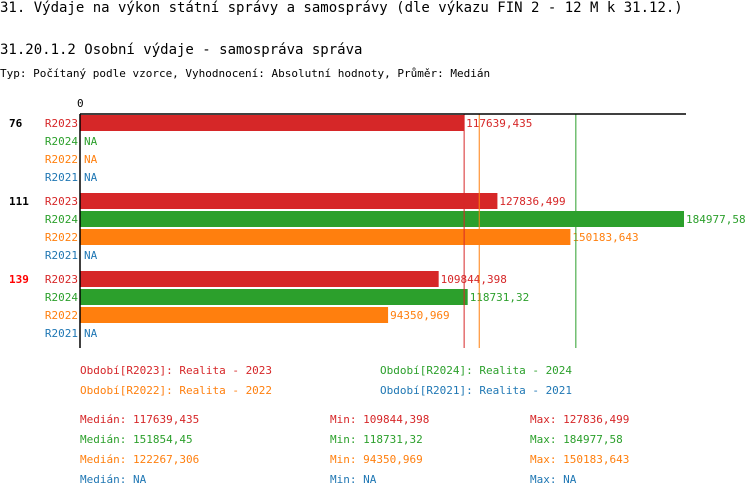 The width and height of the screenshot is (750, 498). Describe the element at coordinates (113, 479) in the screenshot. I see `stat-median: Medián: NA` at that location.